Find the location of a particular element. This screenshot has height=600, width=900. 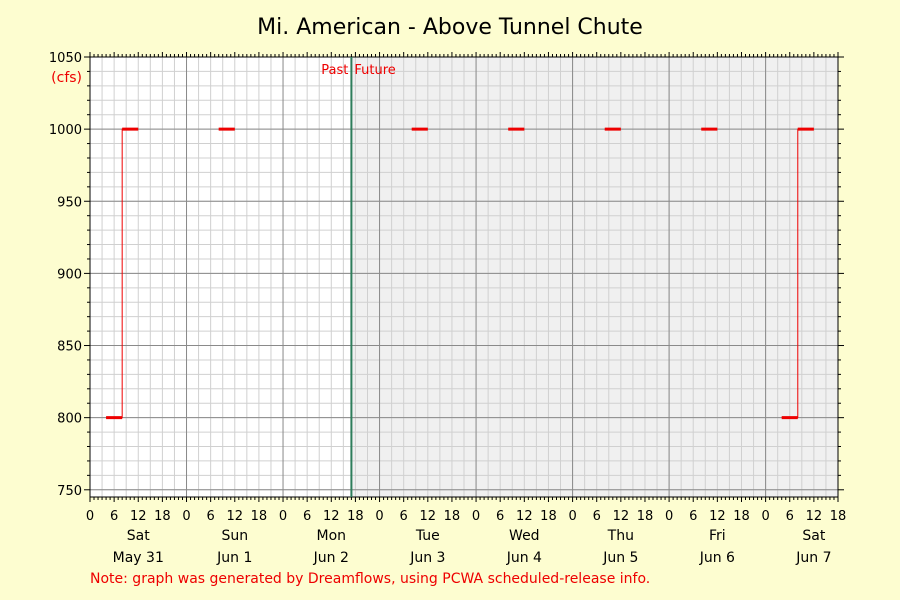

y-tick-label: 950 is located at coordinates (69, 202).